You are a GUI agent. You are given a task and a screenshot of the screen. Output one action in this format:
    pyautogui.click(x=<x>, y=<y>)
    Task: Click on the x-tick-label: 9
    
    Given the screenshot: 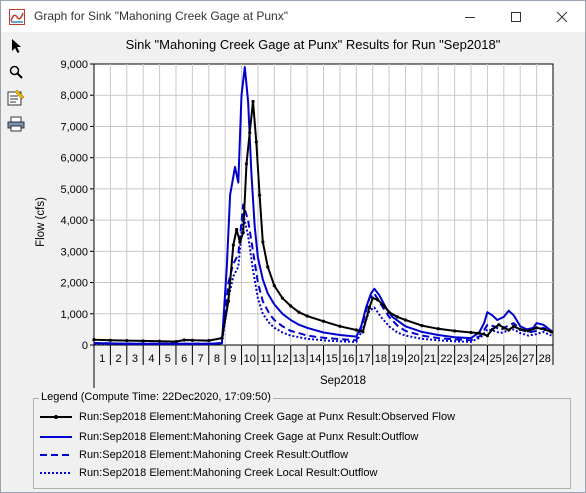 What is the action you would take?
    pyautogui.click(x=233, y=359)
    